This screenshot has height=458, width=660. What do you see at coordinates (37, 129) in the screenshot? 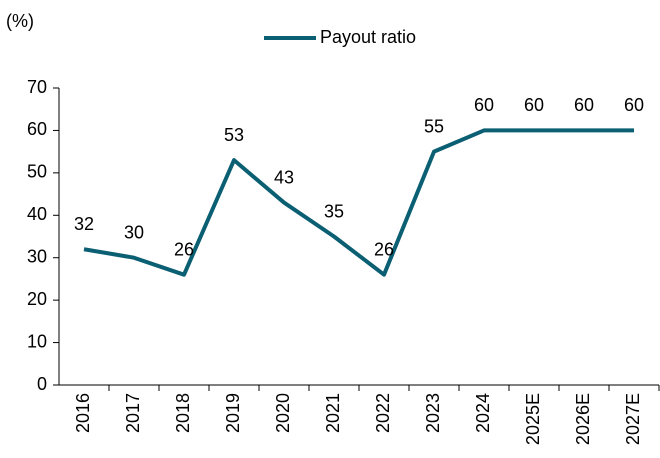
I see `y-tick-label: 60` at bounding box center [37, 129].